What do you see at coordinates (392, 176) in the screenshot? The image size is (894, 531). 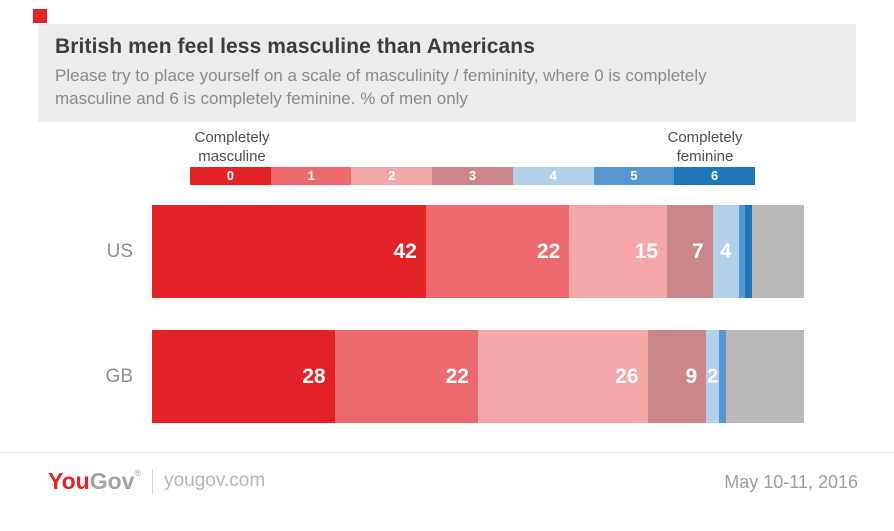 I see `legend-scale-segment: 2` at bounding box center [392, 176].